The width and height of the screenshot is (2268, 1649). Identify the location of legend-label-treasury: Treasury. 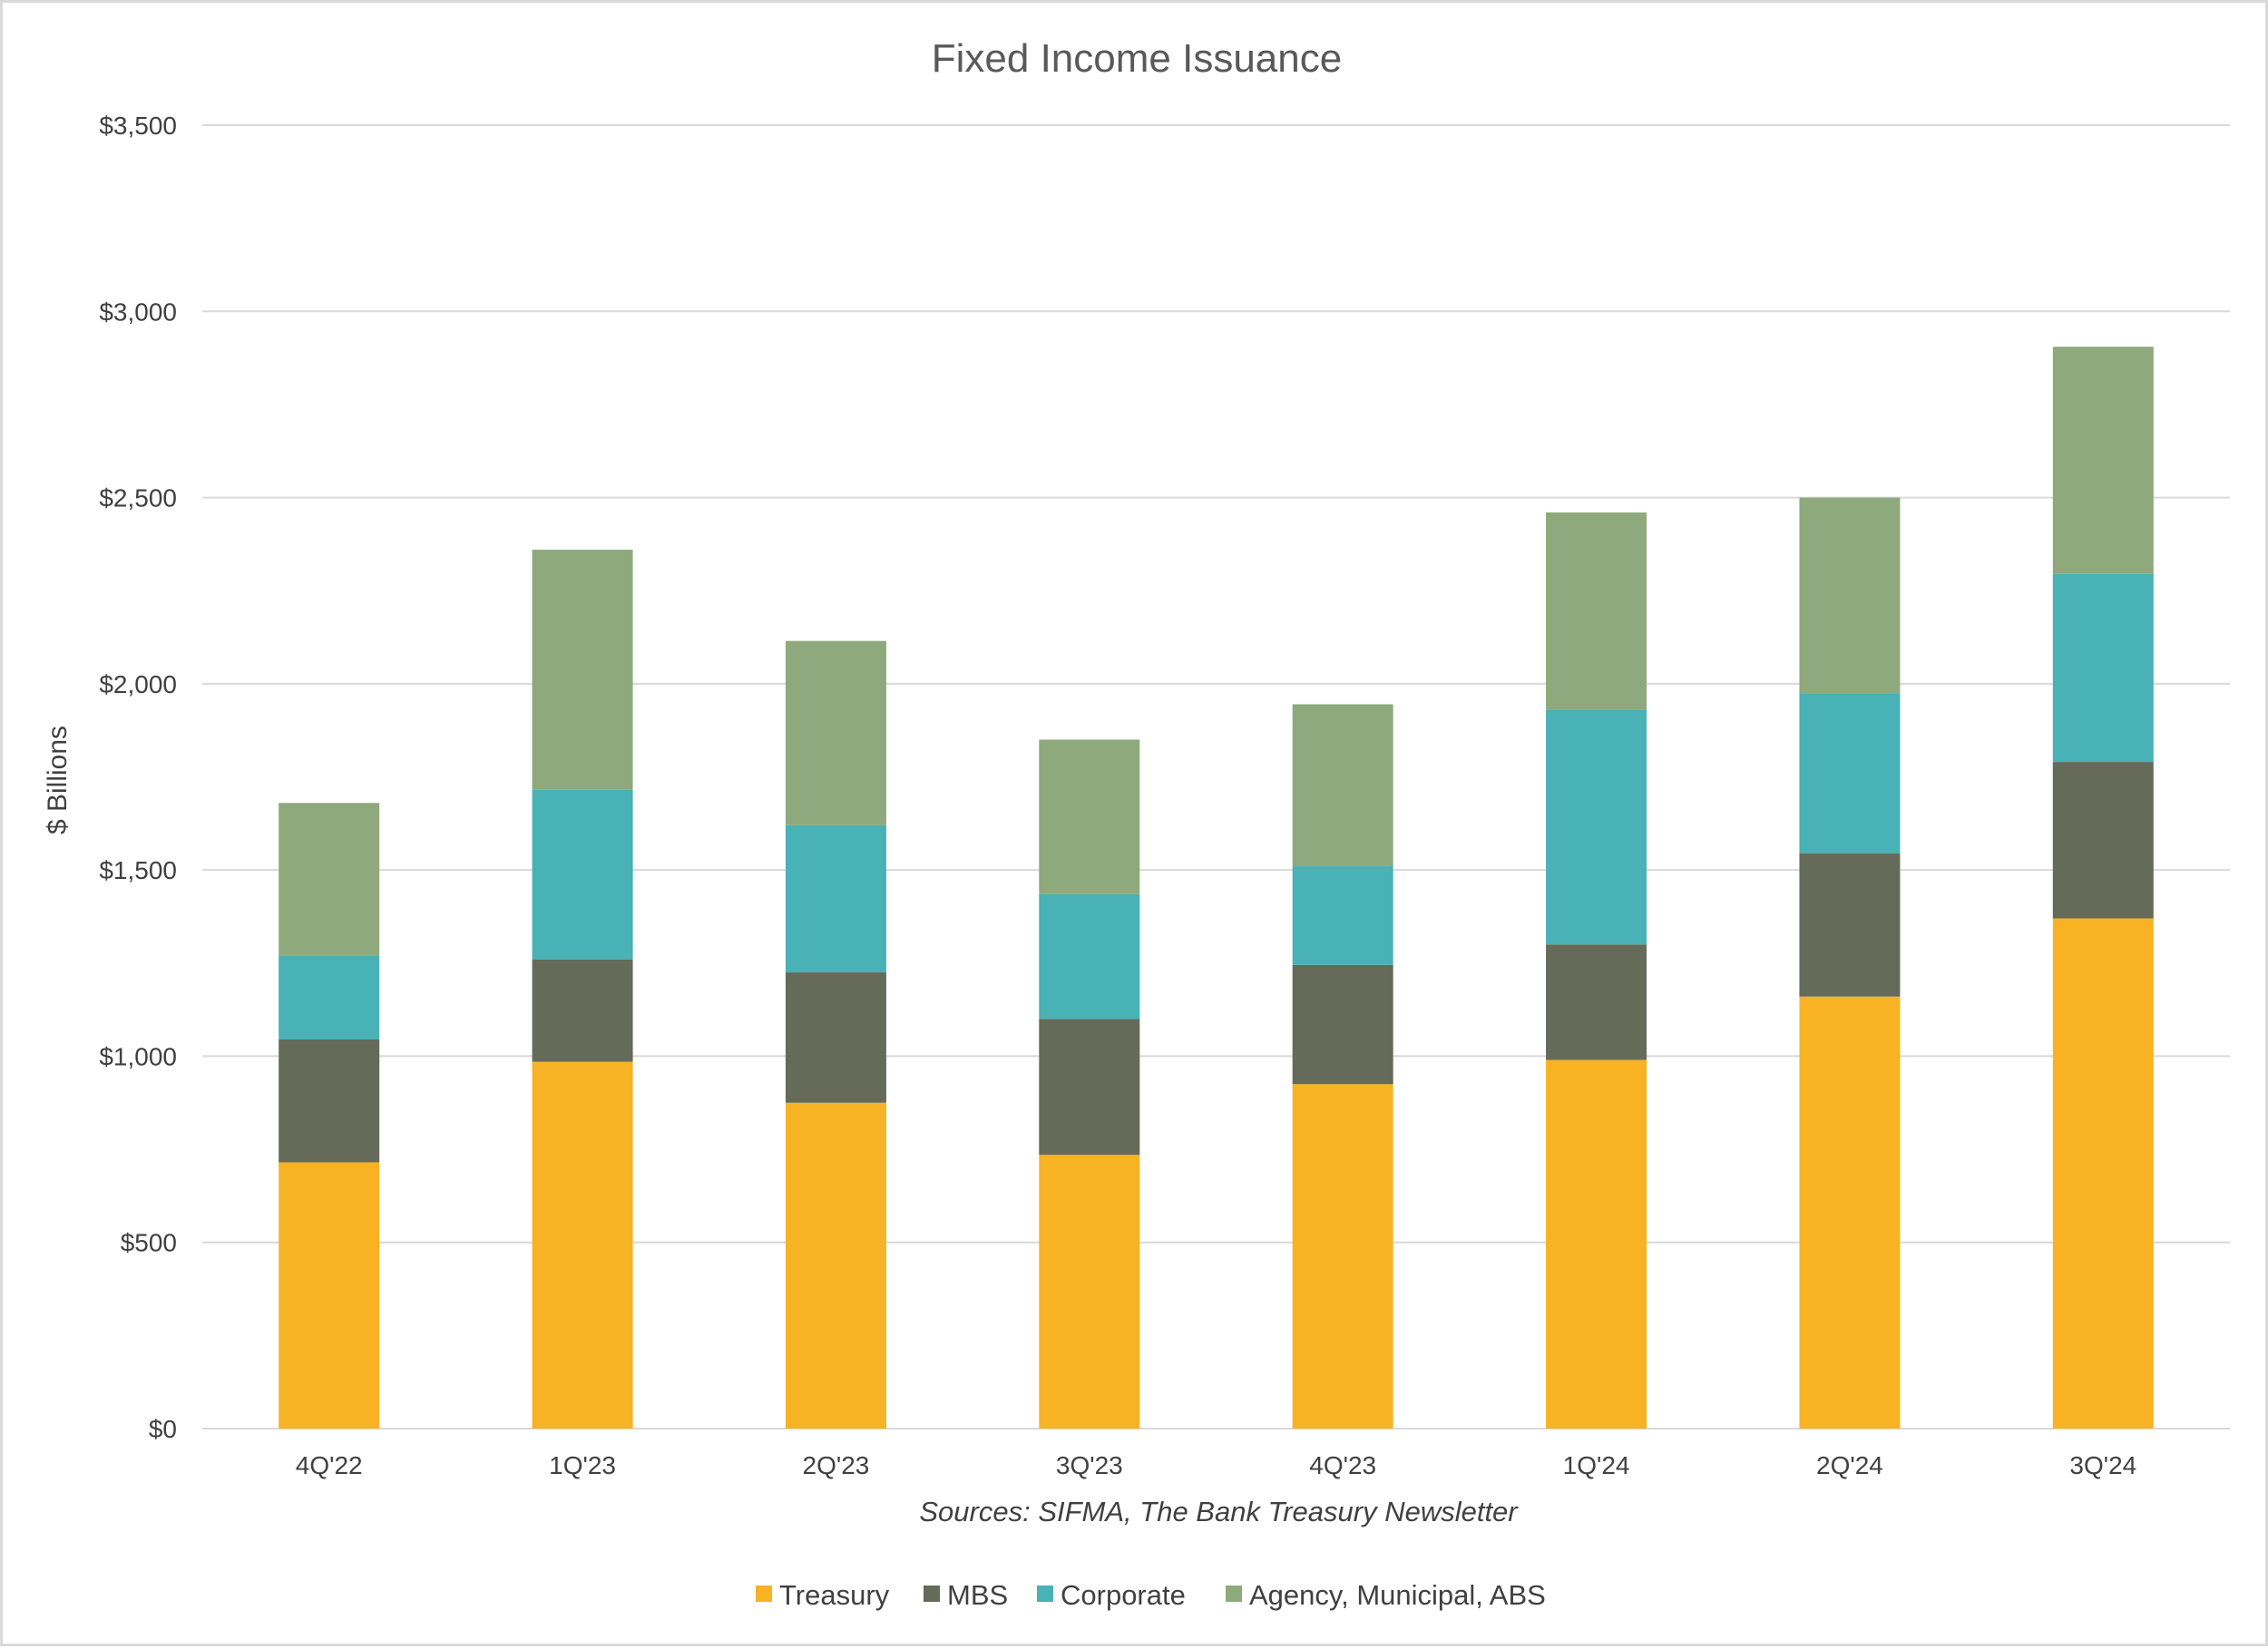
(835, 1595).